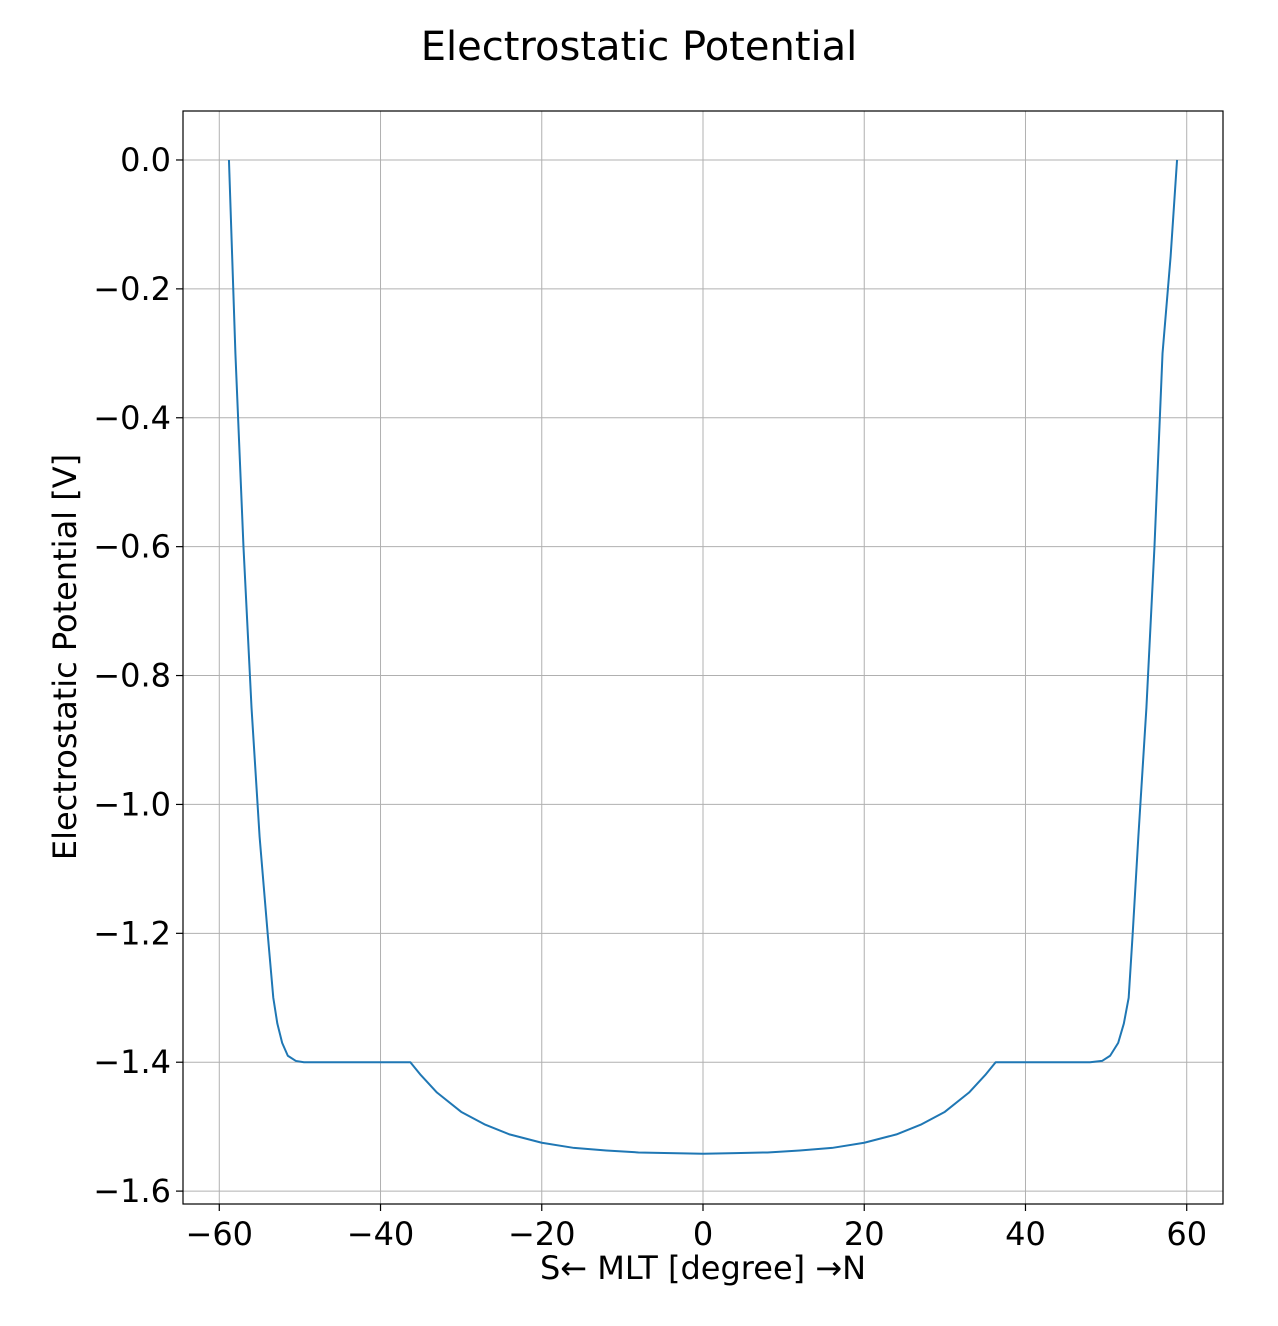 The width and height of the screenshot is (1278, 1326). I want to click on x-tick-label: 40, so click(1025, 1234).